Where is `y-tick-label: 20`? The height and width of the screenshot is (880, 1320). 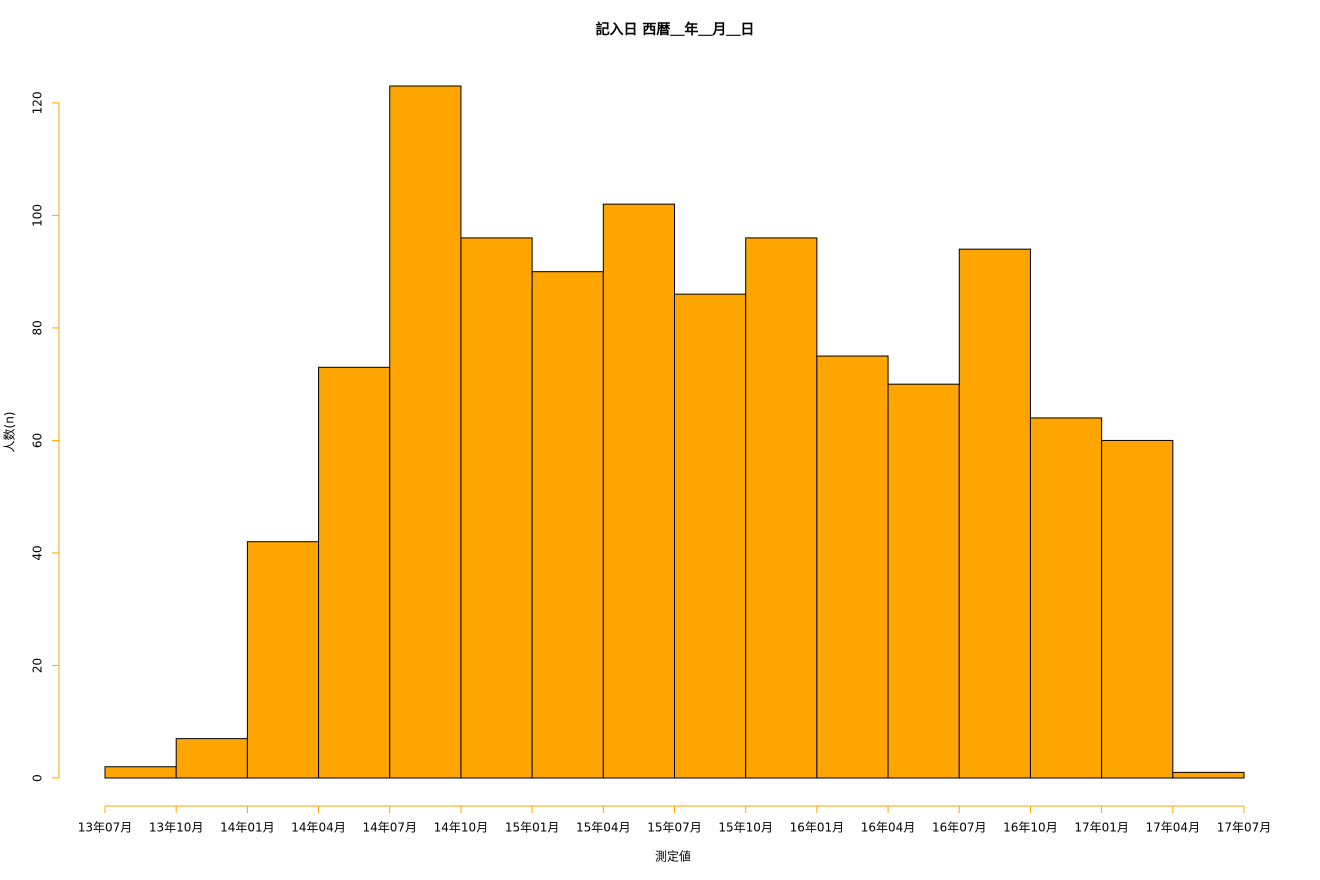 y-tick-label: 20 is located at coordinates (38, 665).